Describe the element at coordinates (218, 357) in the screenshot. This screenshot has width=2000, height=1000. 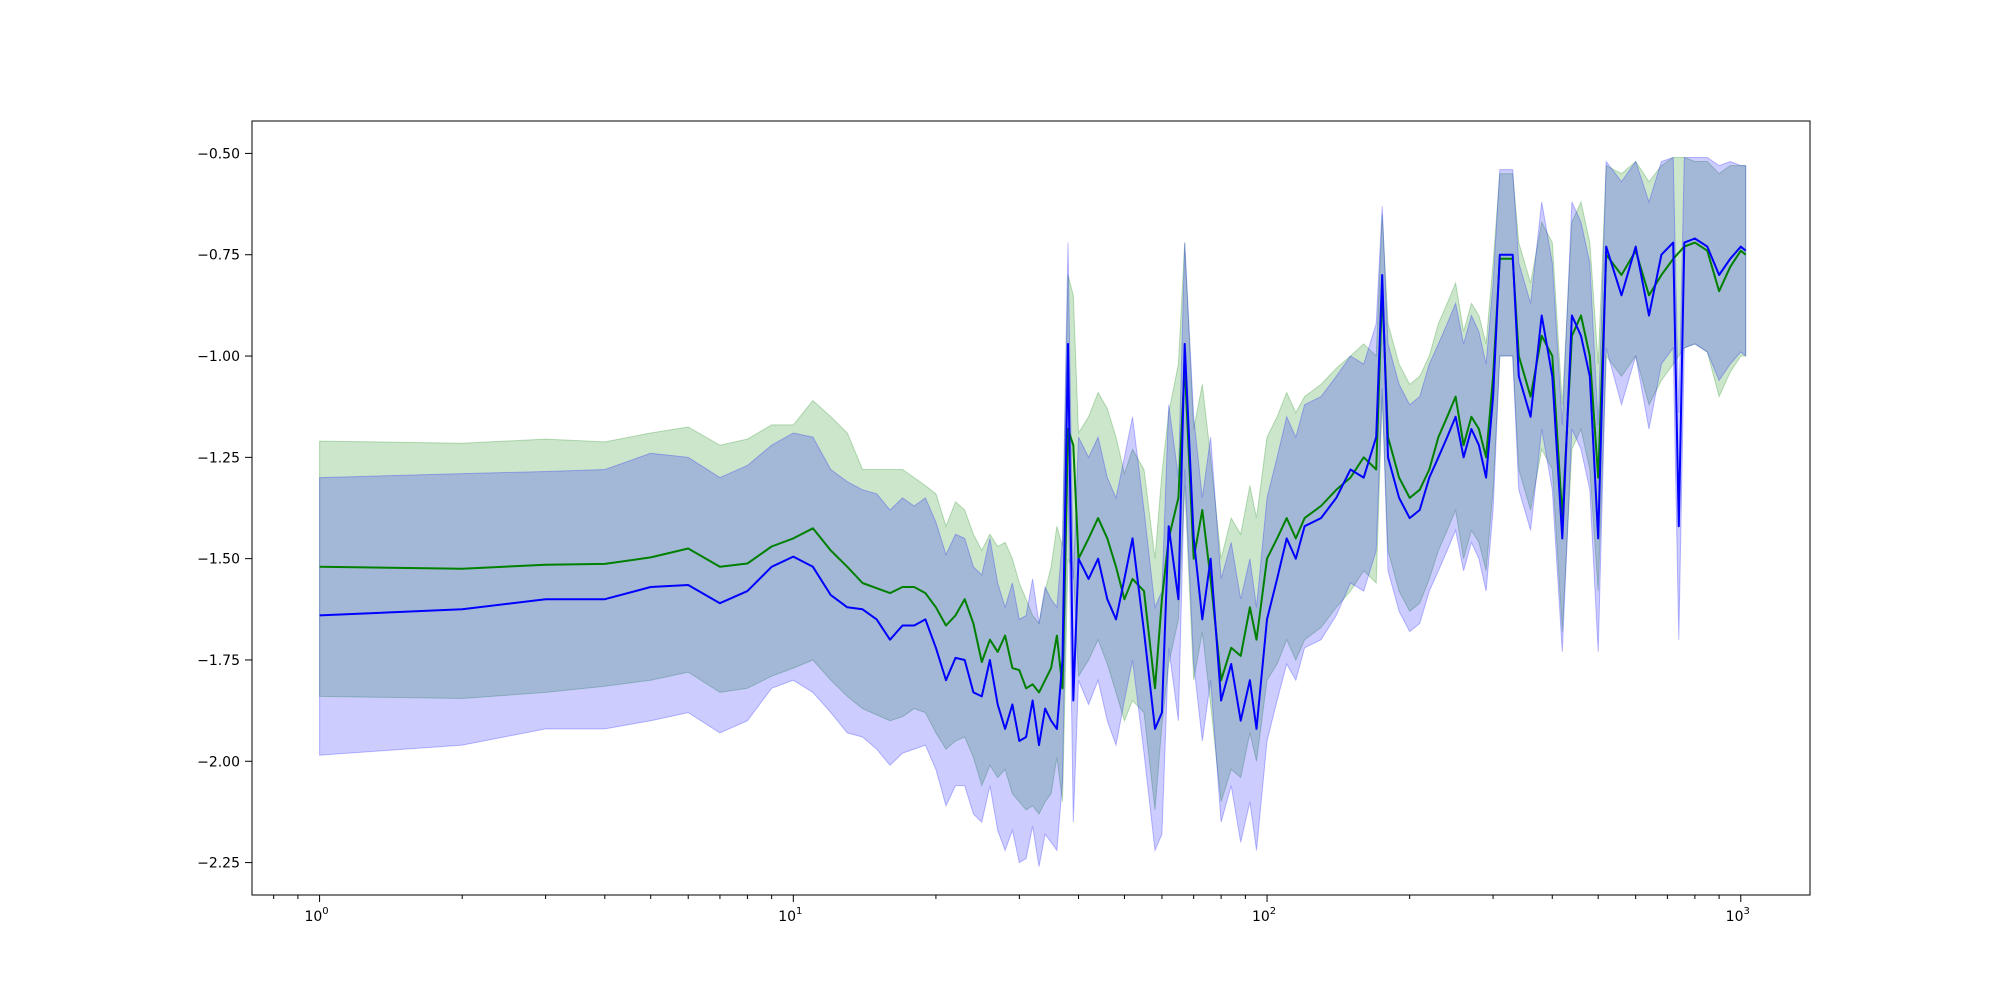
I see `y-tick-label: −1.00` at that location.